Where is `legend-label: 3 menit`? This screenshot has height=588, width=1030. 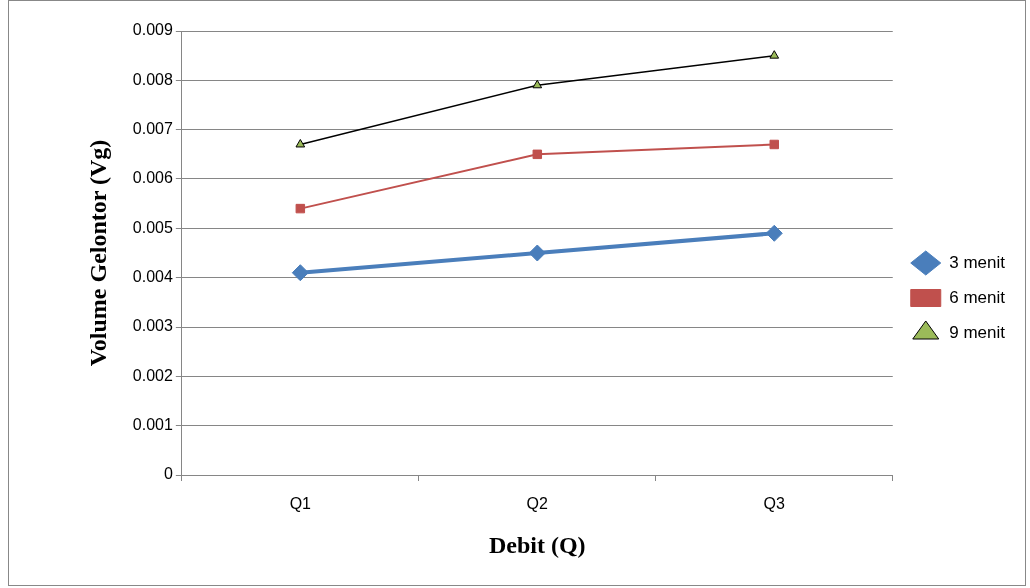 legend-label: 3 menit is located at coordinates (977, 262).